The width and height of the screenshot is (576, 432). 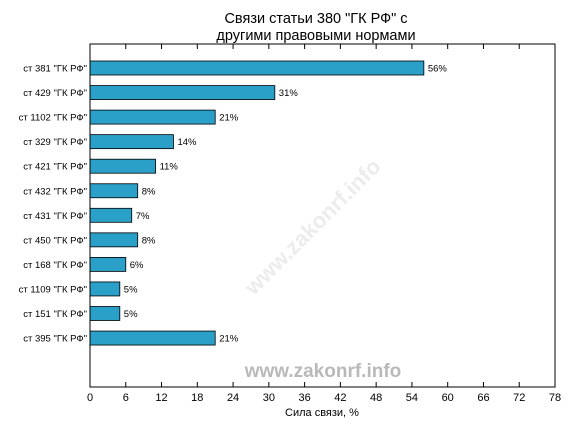 What do you see at coordinates (448, 398) in the screenshot?
I see `x-tick-label: 60` at bounding box center [448, 398].